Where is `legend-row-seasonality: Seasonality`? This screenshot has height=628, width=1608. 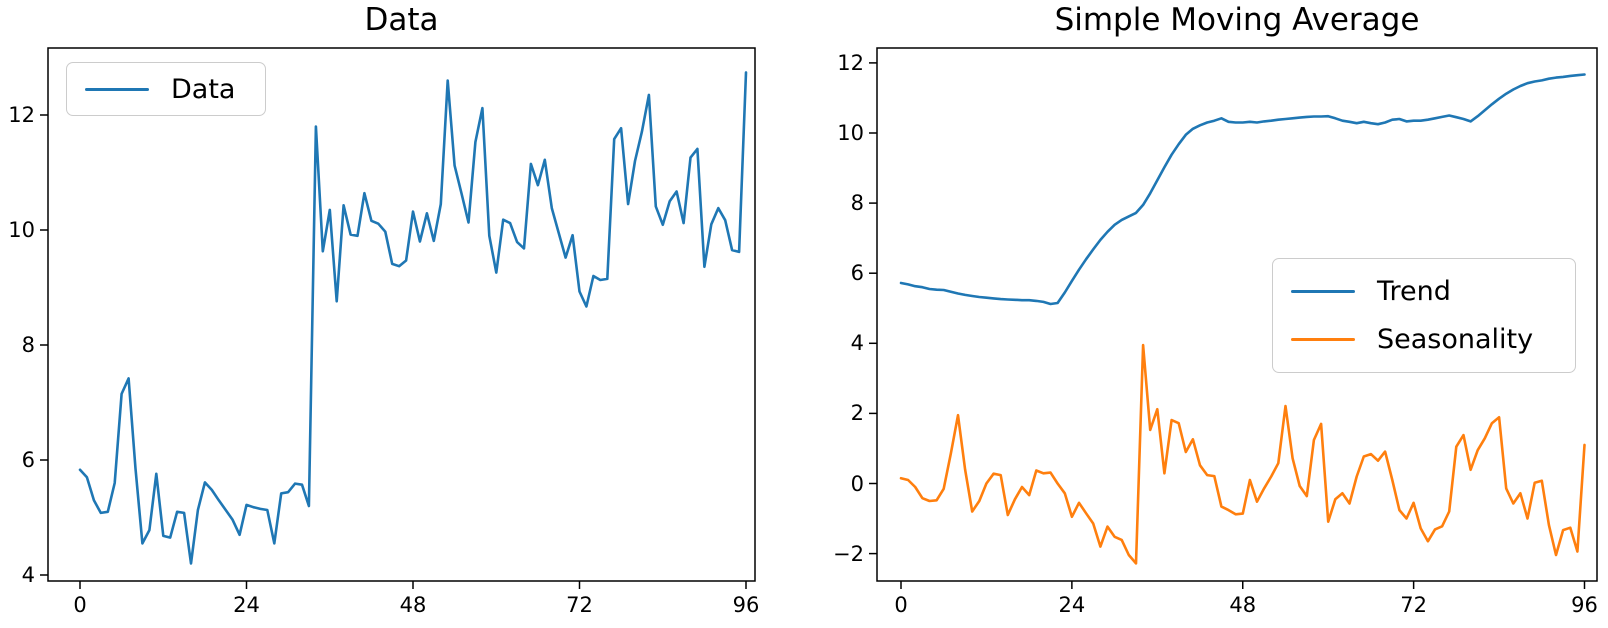
legend-row-seasonality: Seasonality is located at coordinates (1424, 339).